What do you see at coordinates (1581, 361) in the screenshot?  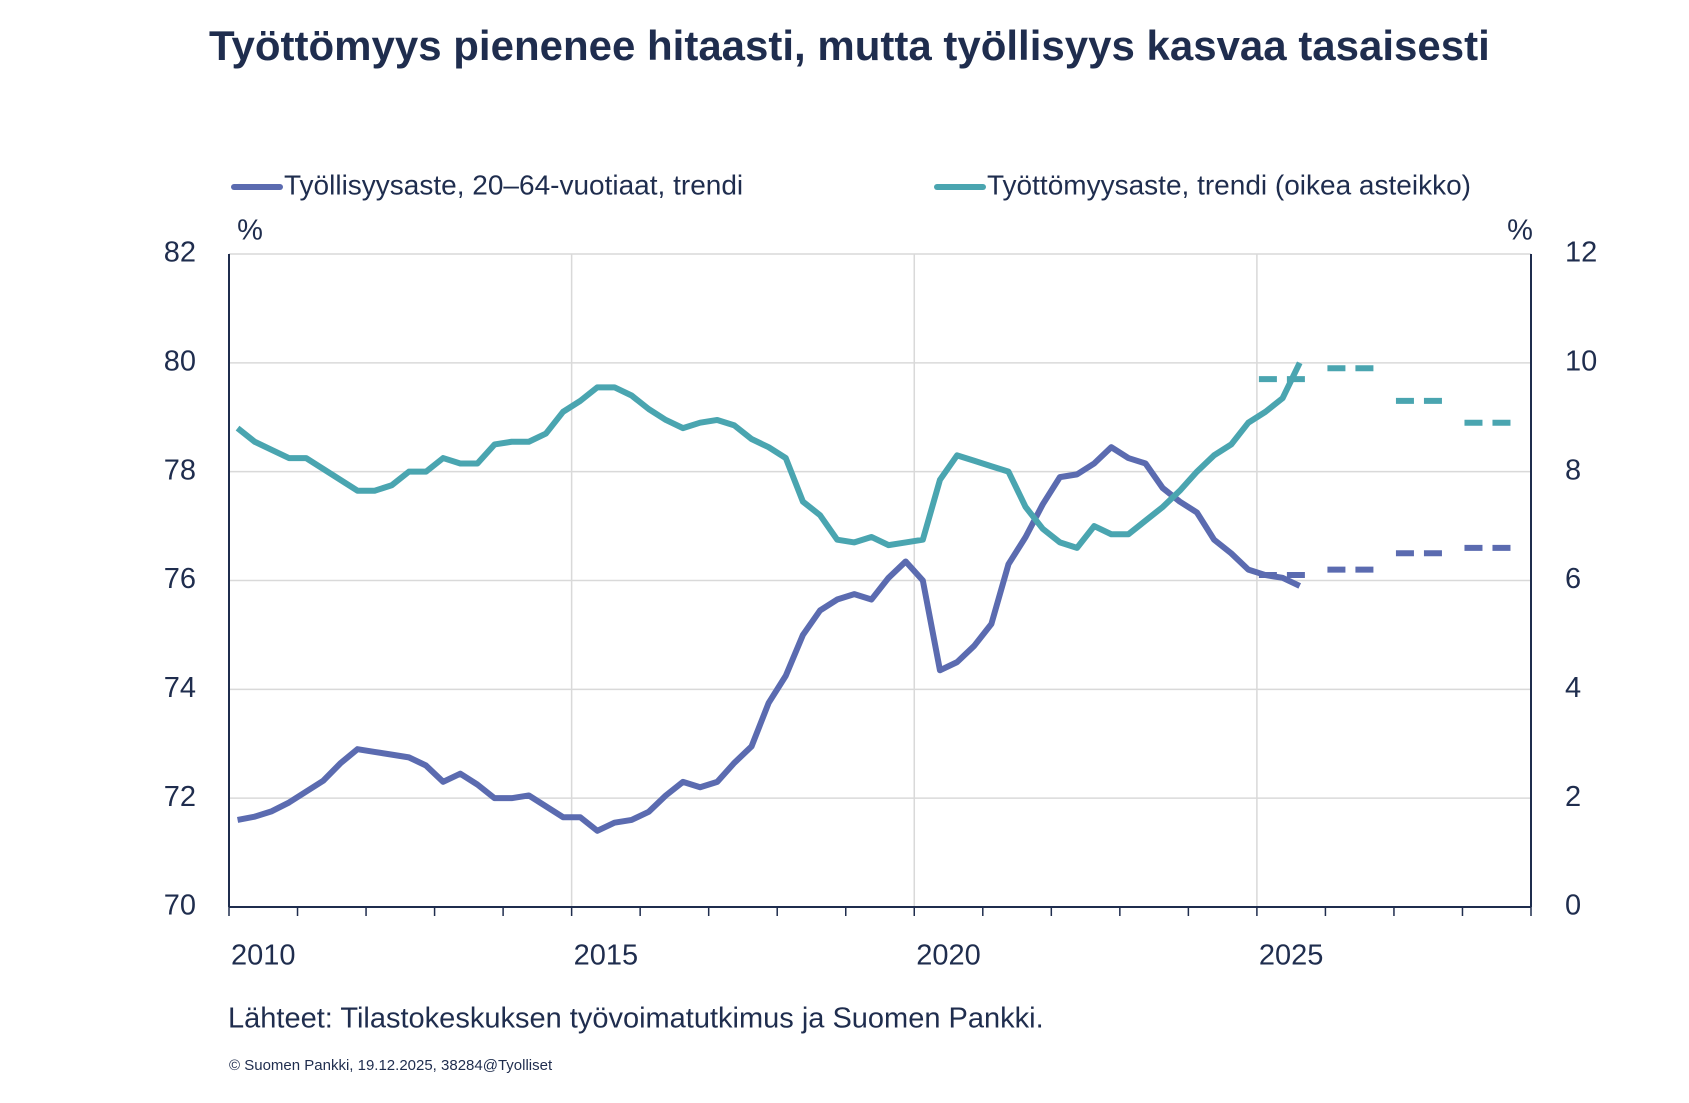 I see `y2-tick-label: 10` at bounding box center [1581, 361].